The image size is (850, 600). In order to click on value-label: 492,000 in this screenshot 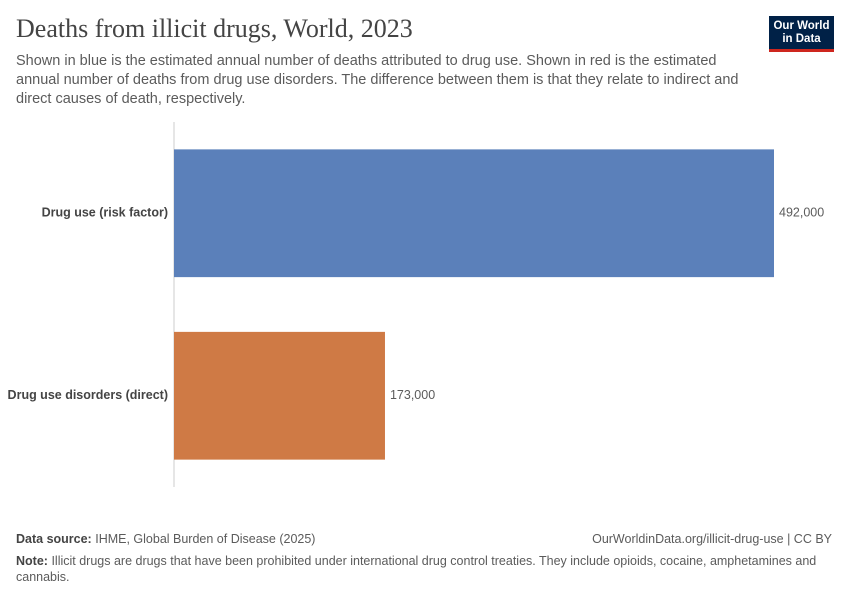, I will do `click(801, 213)`.